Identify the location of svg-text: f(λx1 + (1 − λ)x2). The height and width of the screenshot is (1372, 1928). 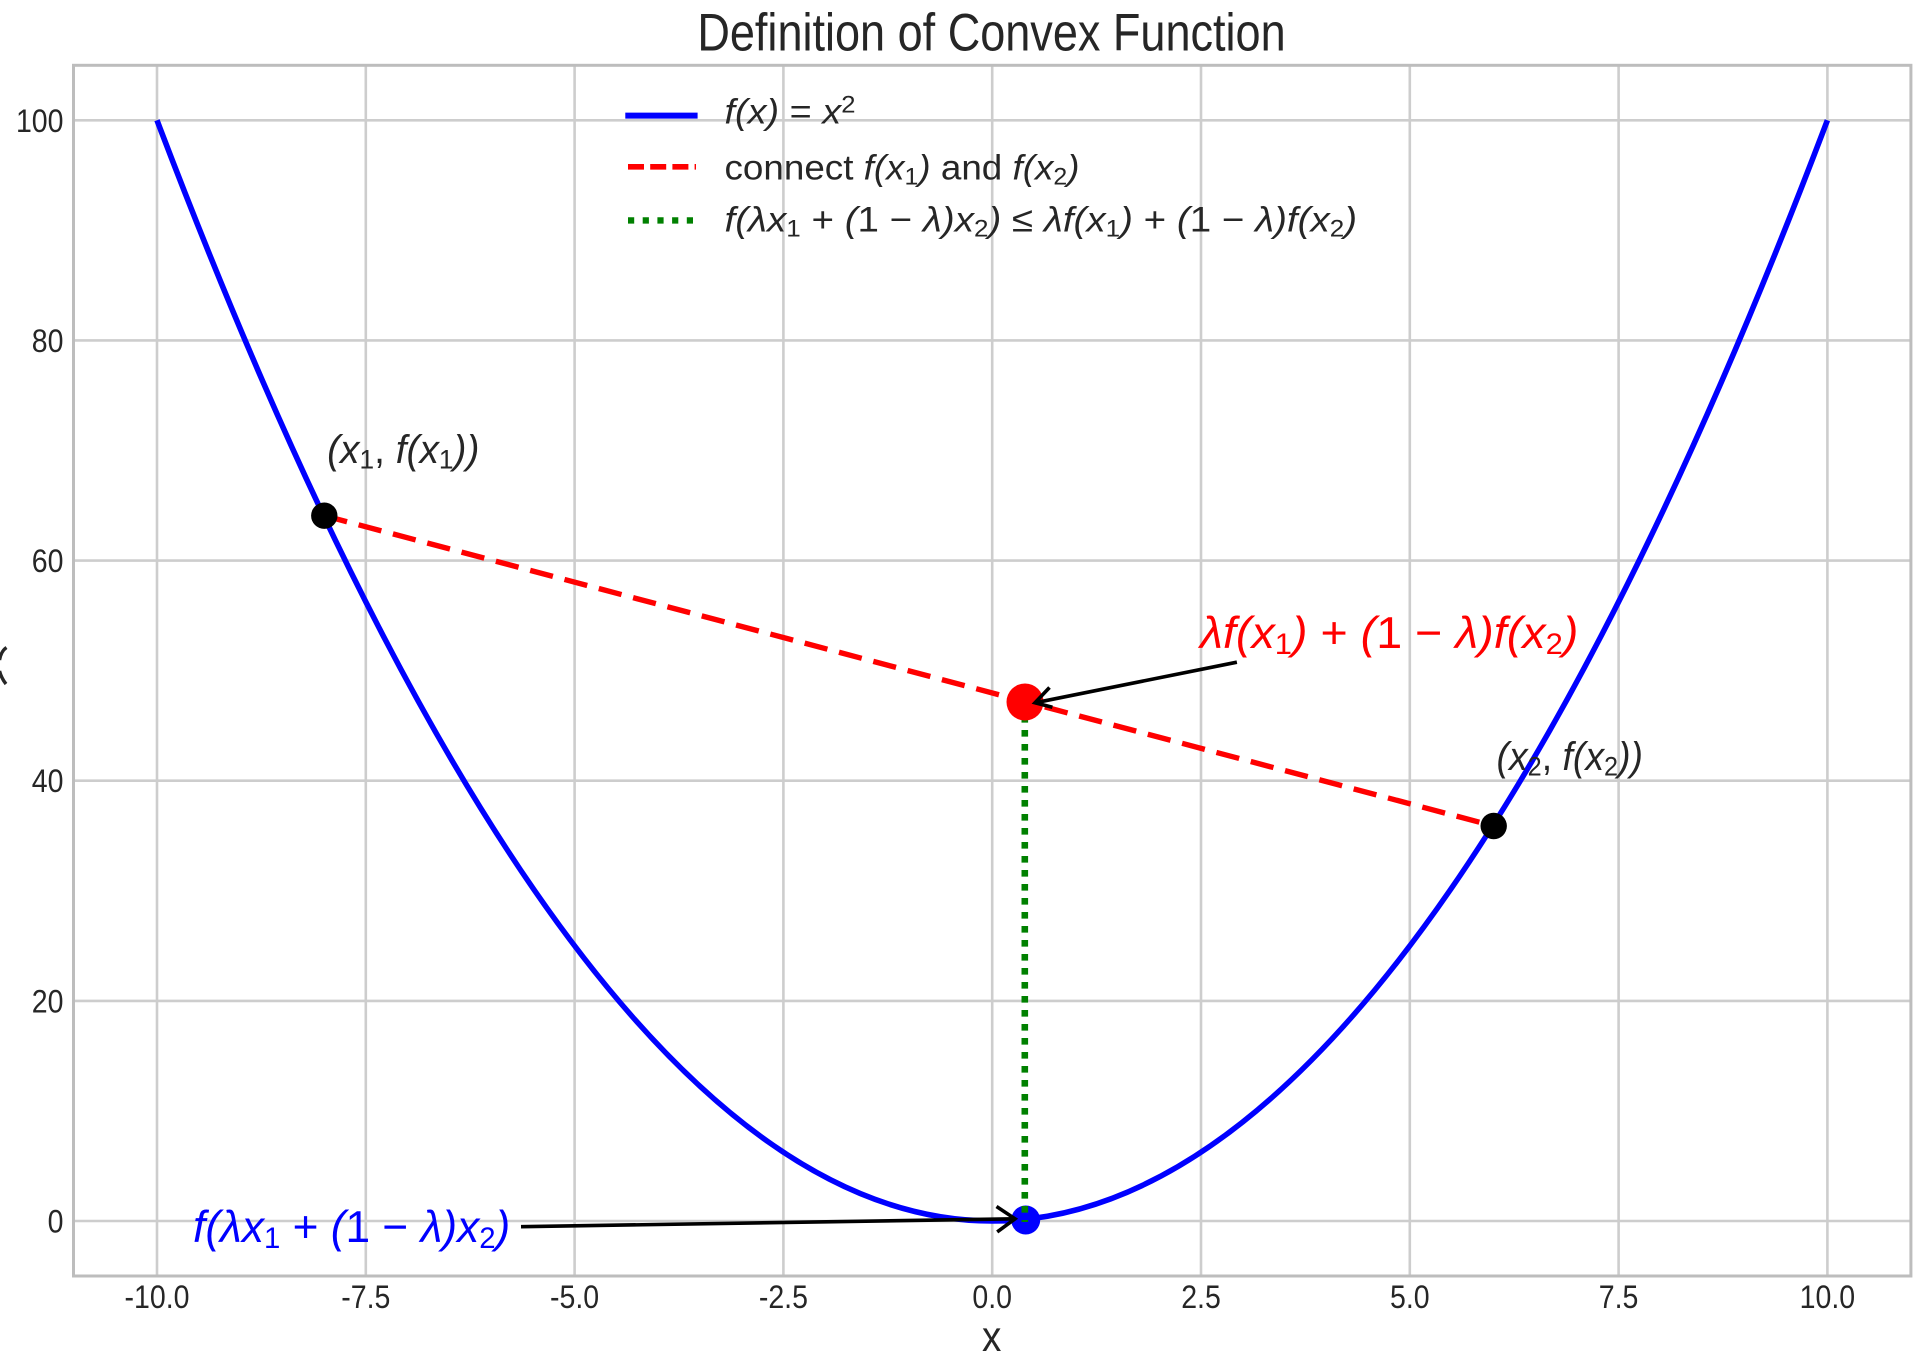
(351, 1229).